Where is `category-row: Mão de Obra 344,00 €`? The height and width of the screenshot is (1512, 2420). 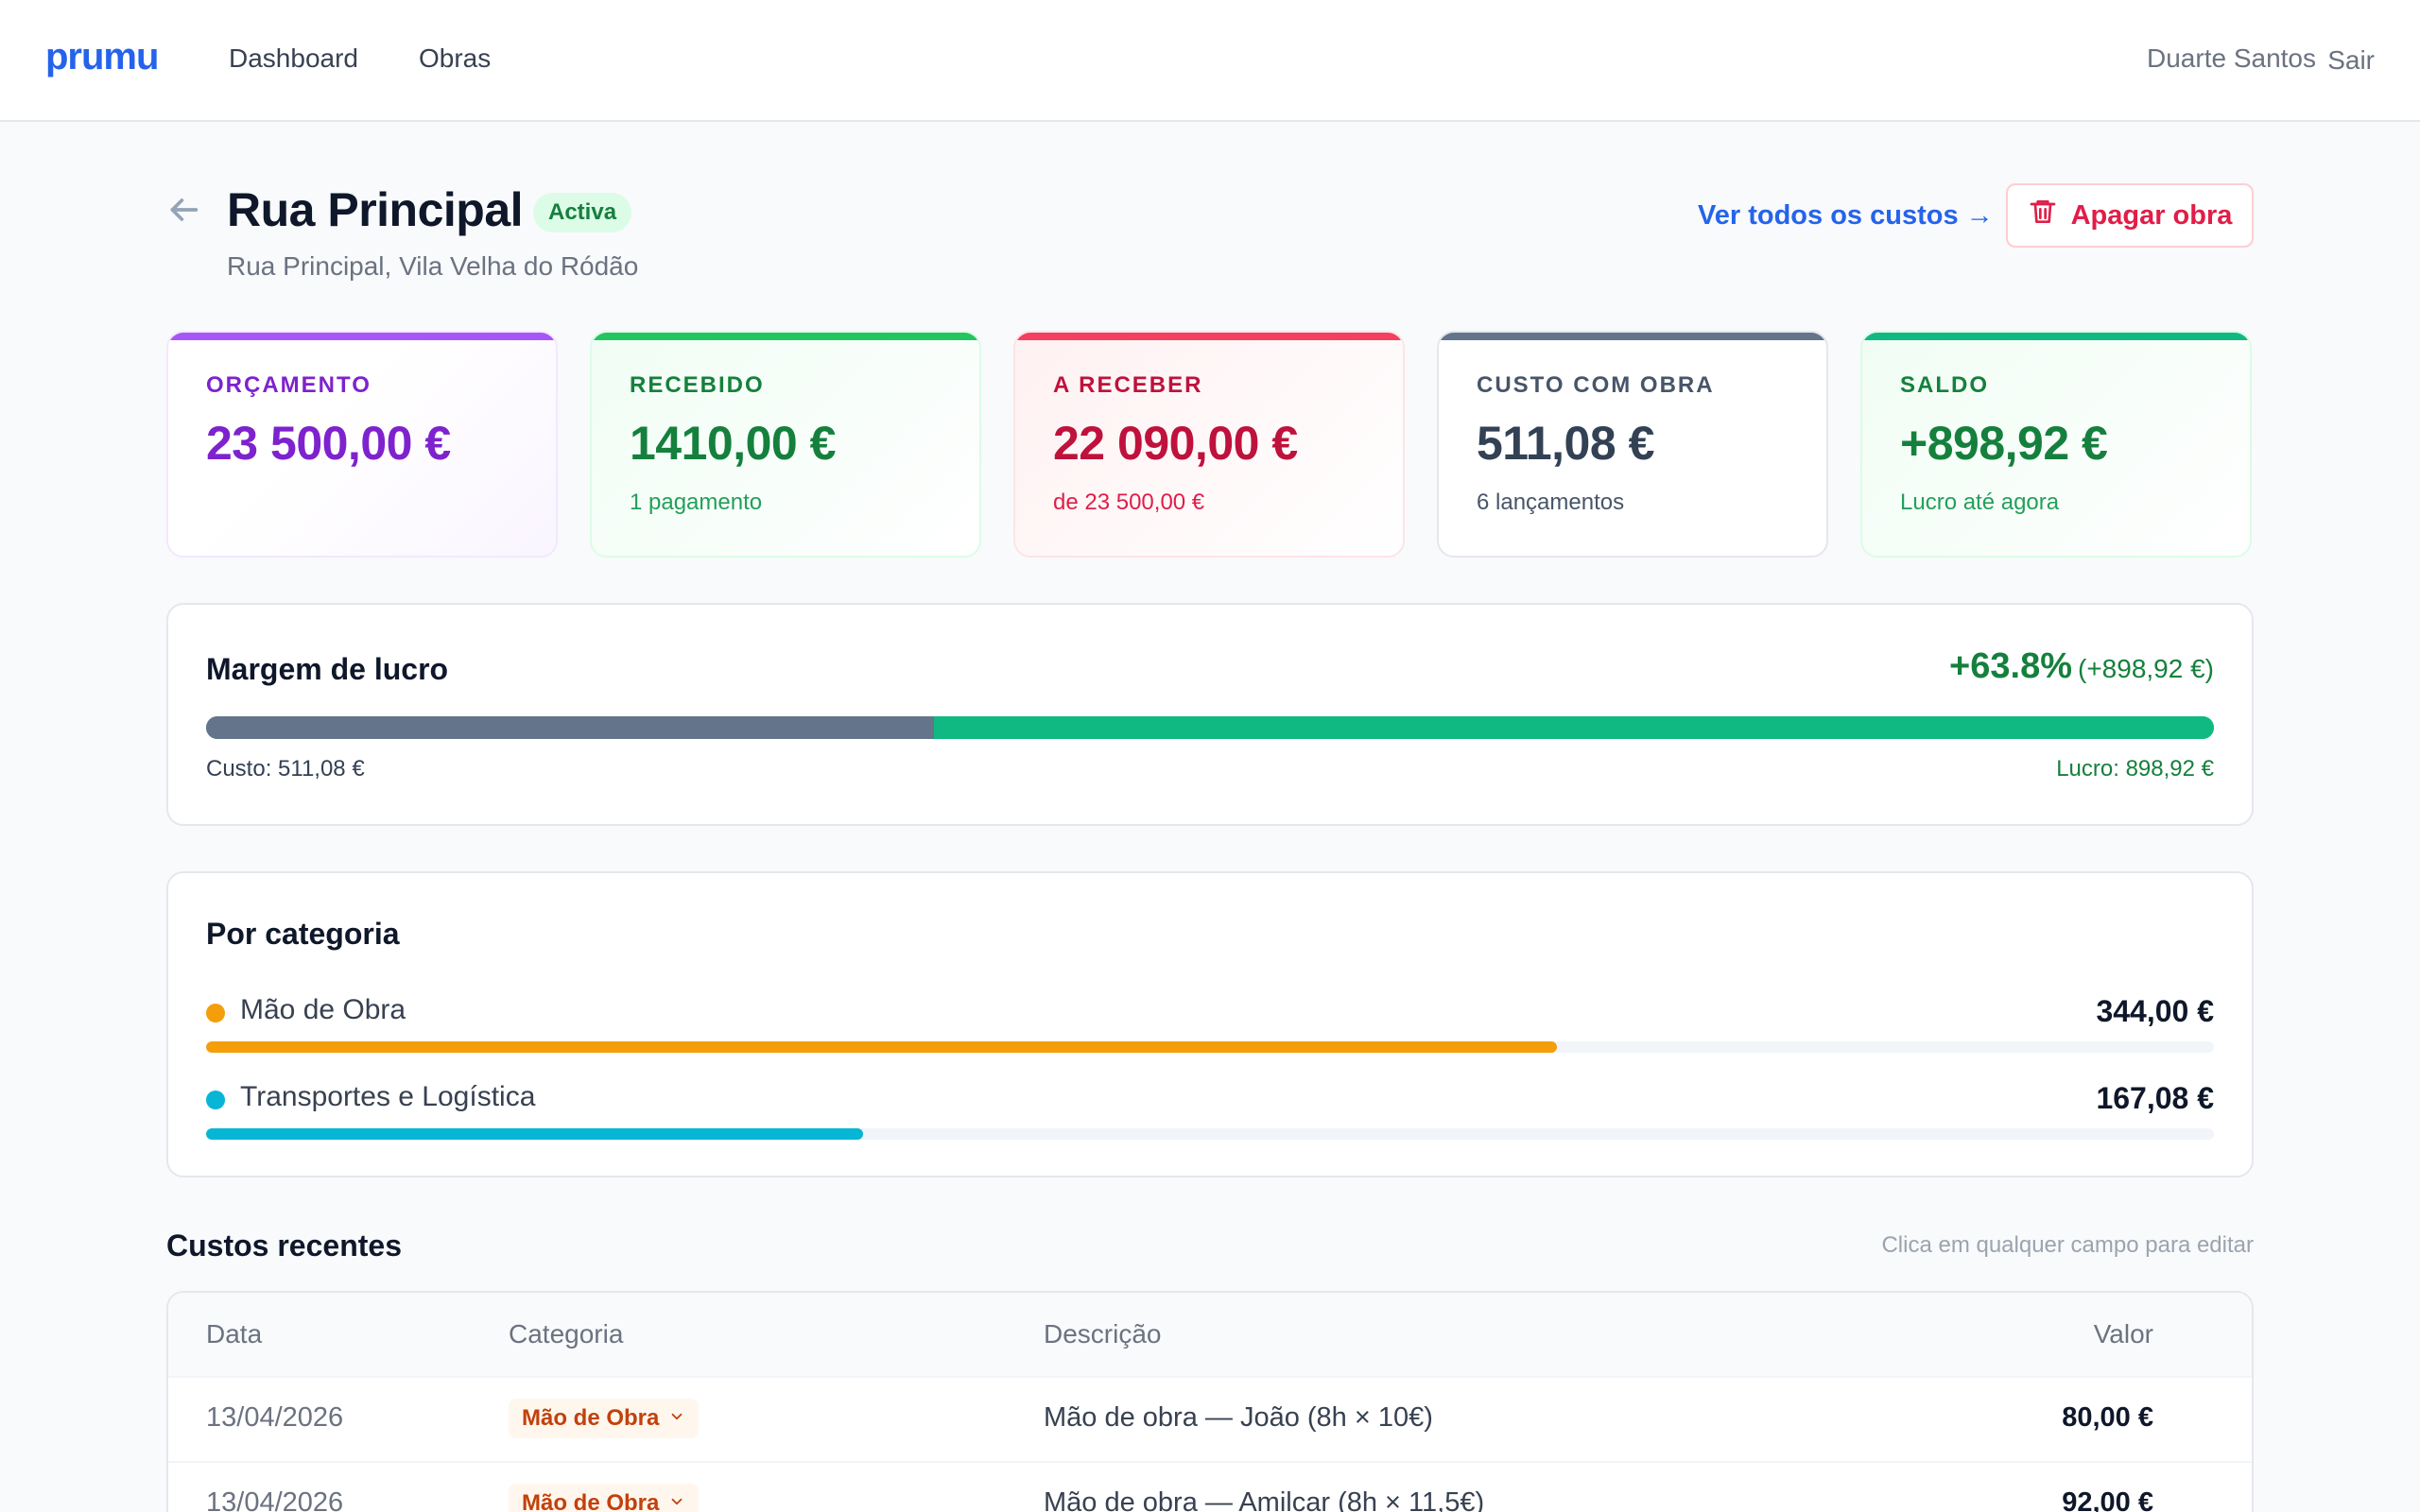
category-row: Mão de Obra 344,00 € is located at coordinates (1210, 1027).